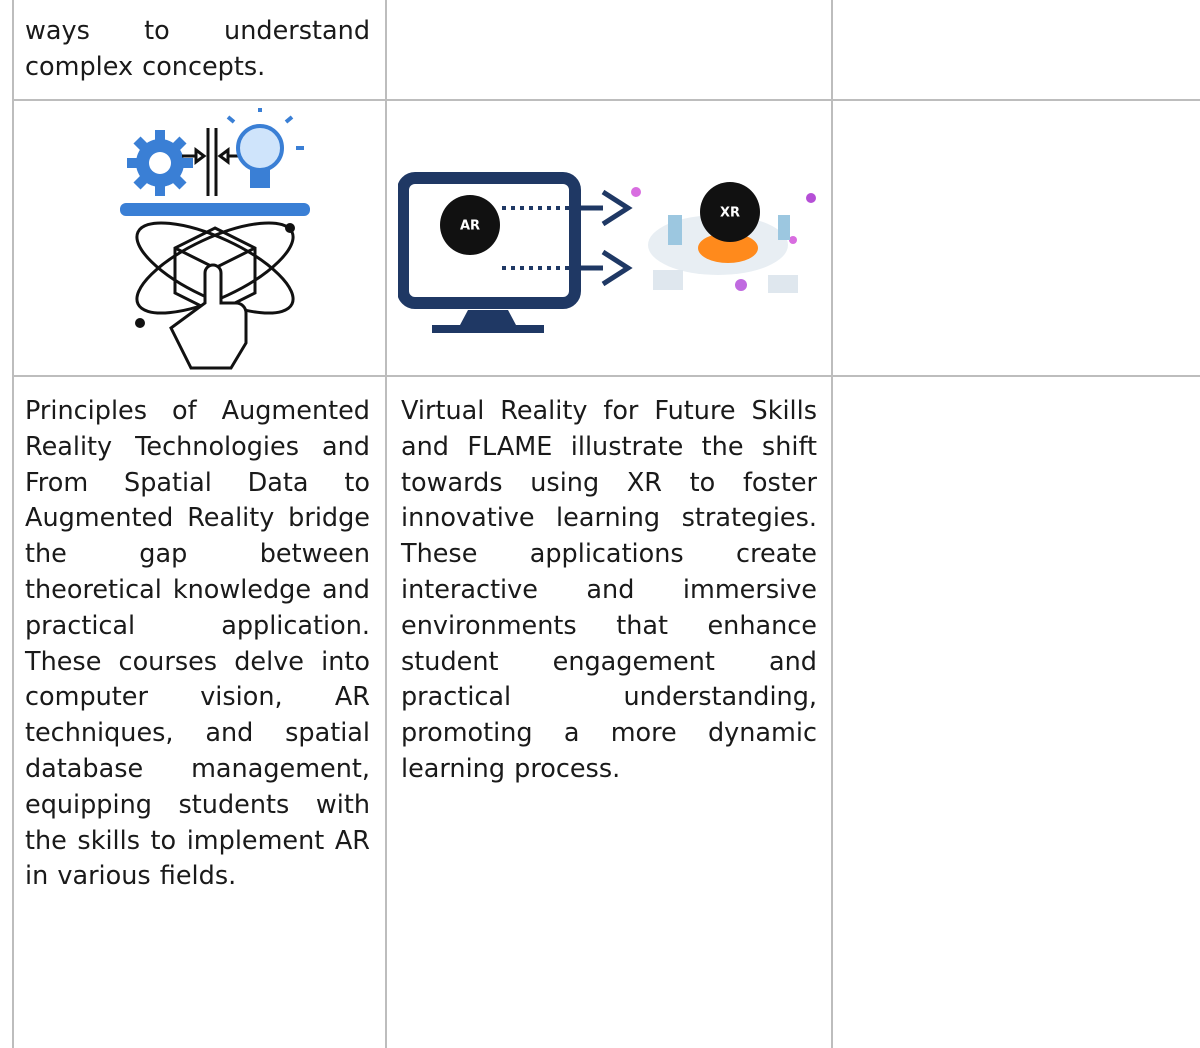 This screenshot has width=1200, height=1048. I want to click on atom-cube, so click(215, 295).